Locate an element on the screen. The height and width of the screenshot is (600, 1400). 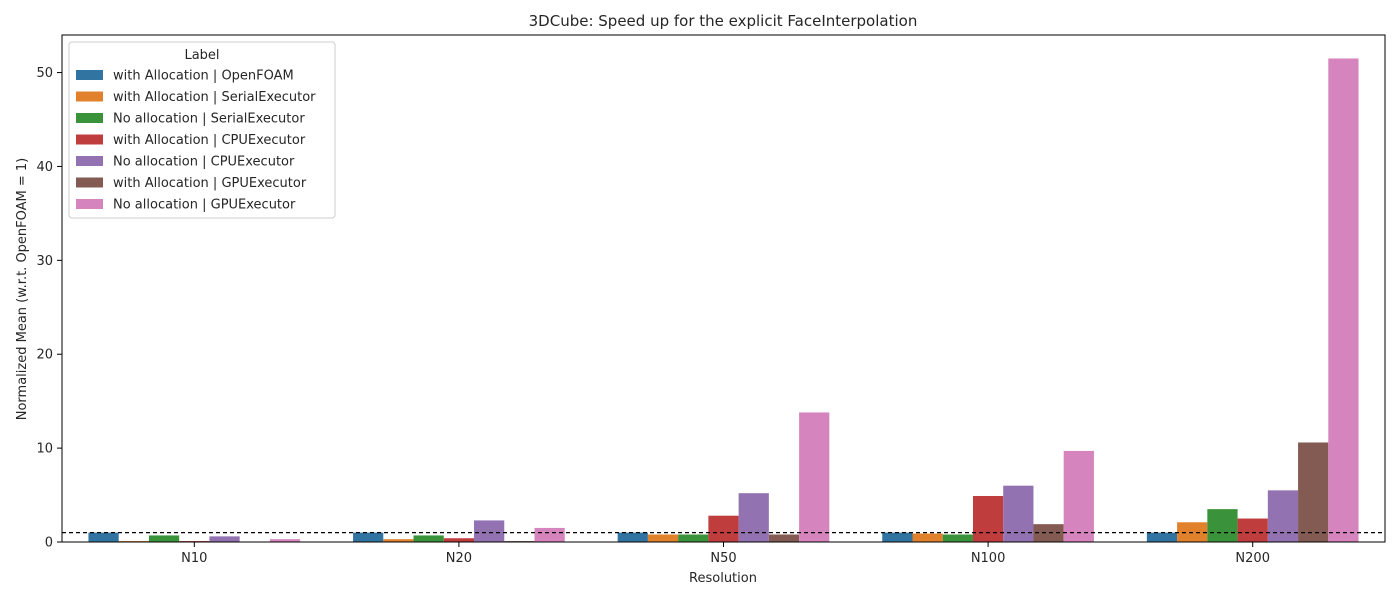
y-tick-label: 10 is located at coordinates (44, 449).